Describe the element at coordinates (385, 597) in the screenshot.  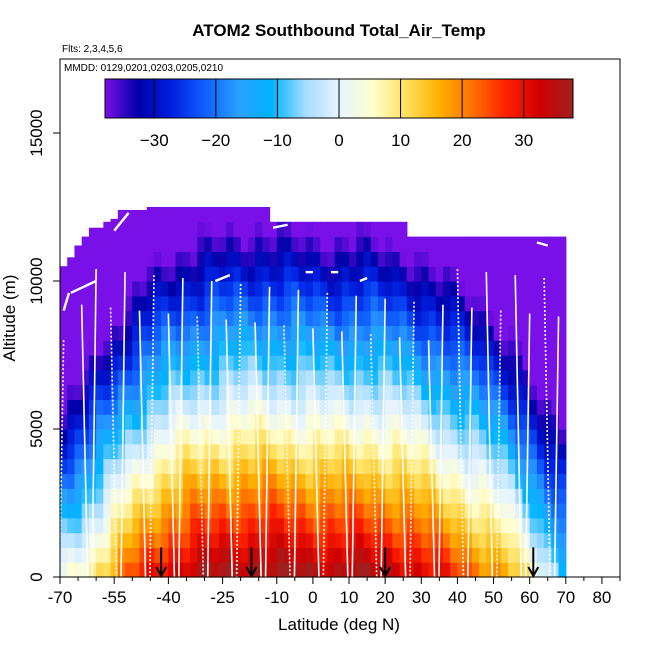
I see `x-tick-label: 20` at that location.